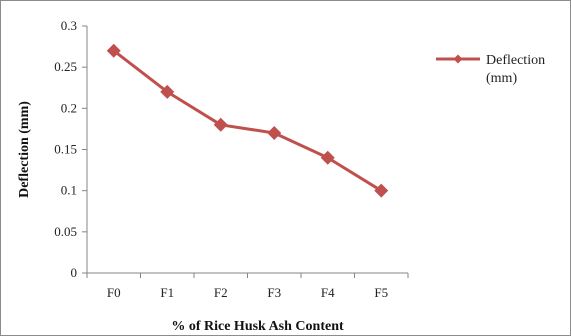  Describe the element at coordinates (114, 292) in the screenshot. I see `x-tick-label: F0` at that location.